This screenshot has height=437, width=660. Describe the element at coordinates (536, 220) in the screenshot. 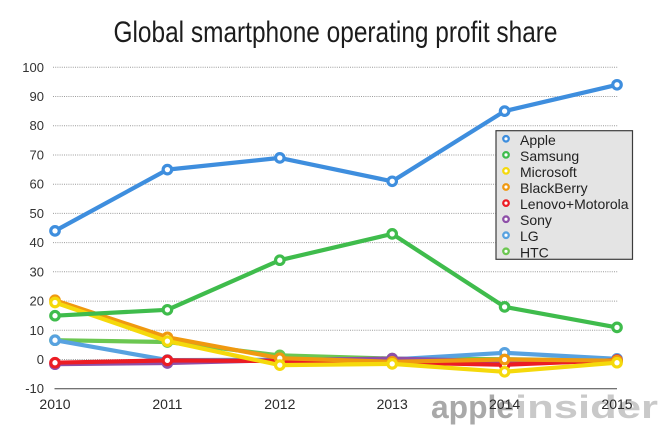

I see `svg-text: Sony` at that location.